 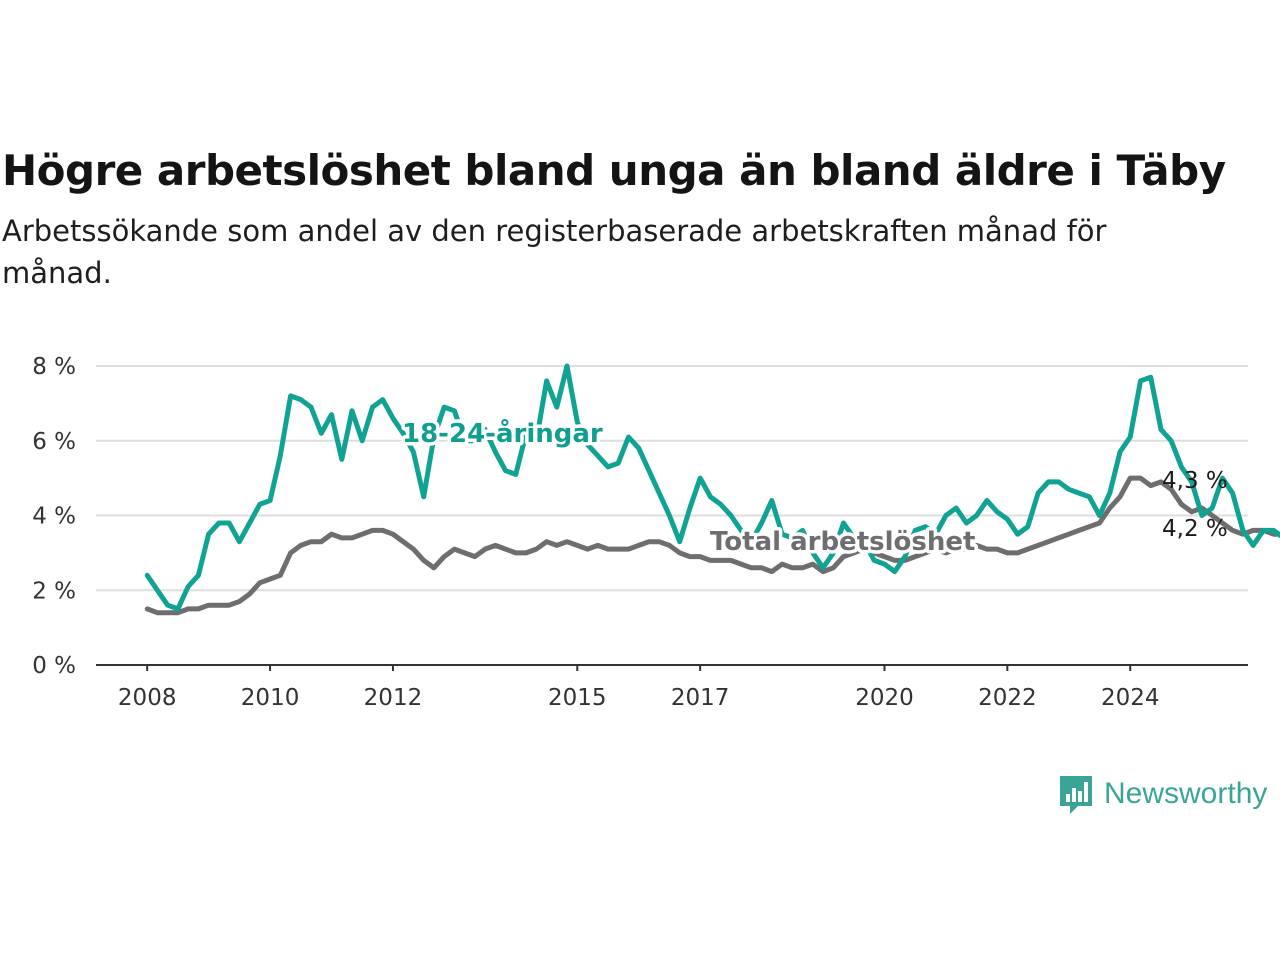 I want to click on x-tick-label: 2017, so click(x=700, y=698).